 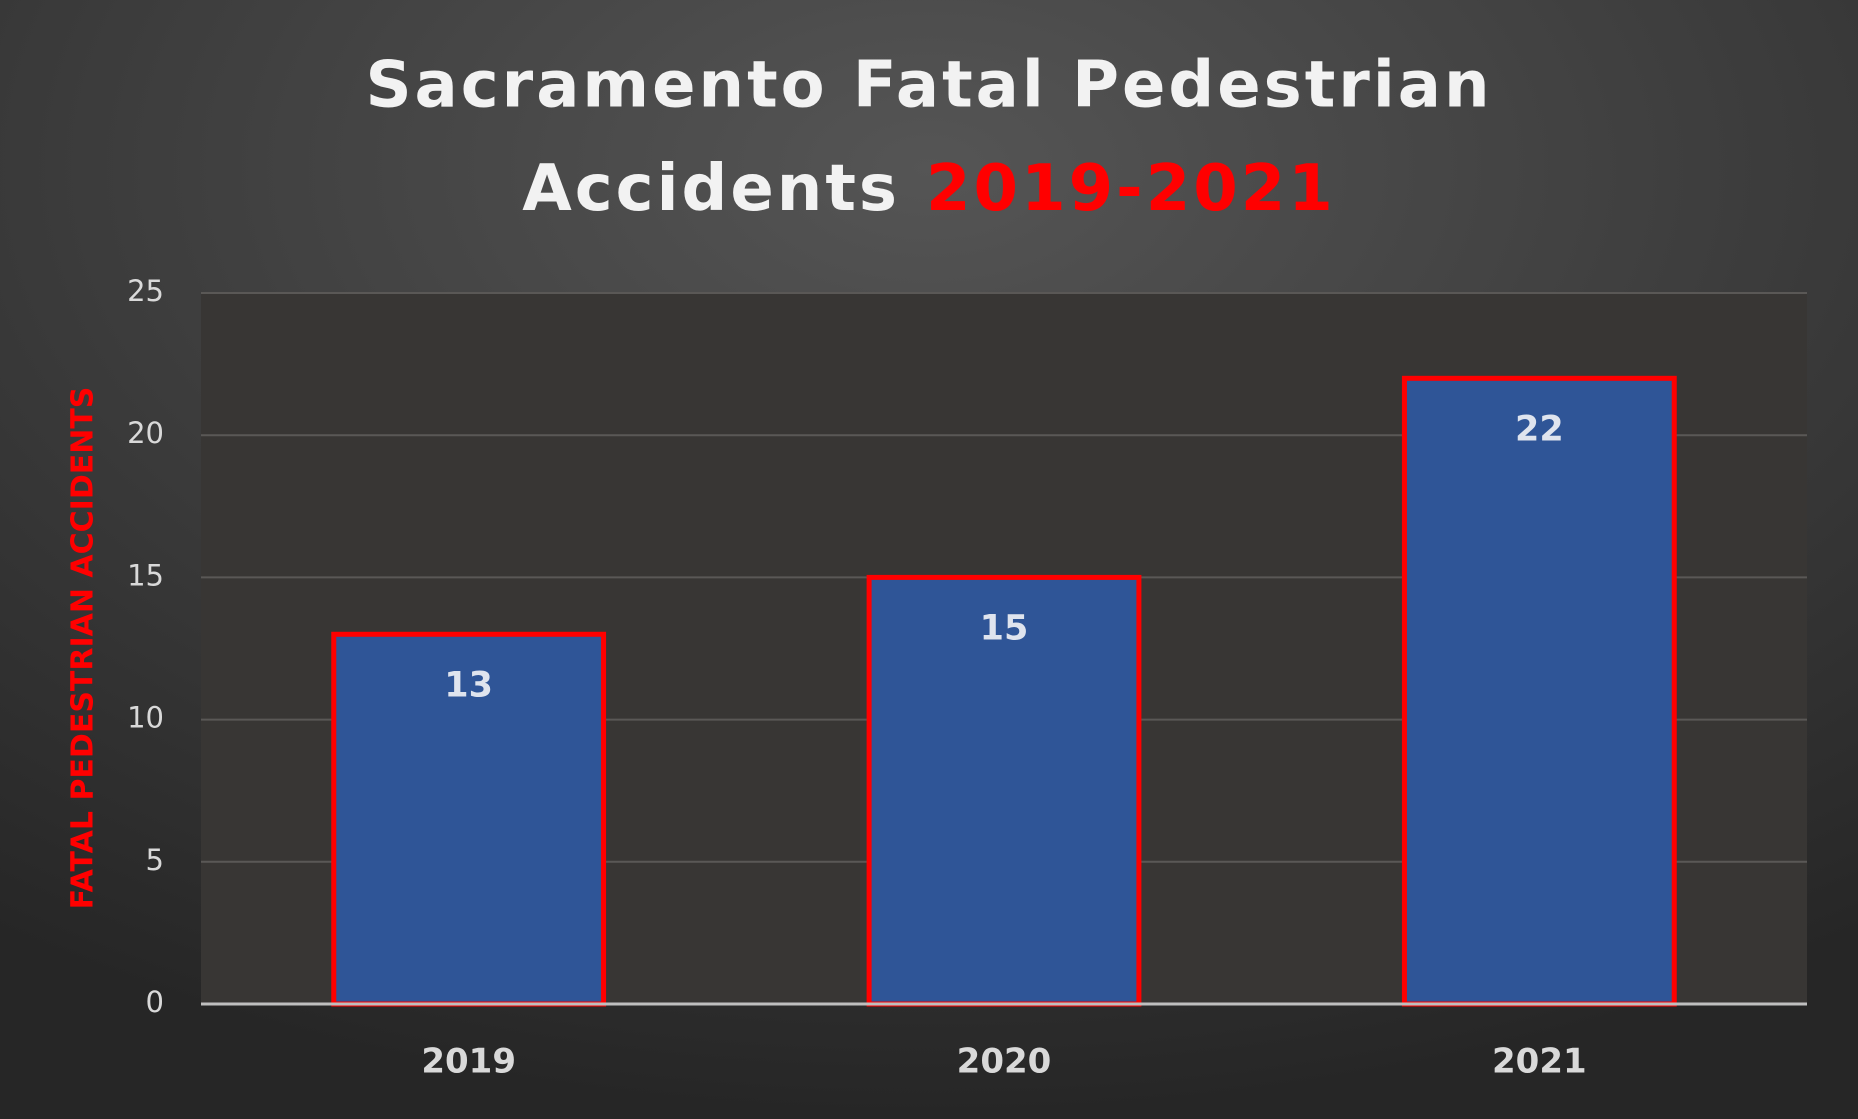 What do you see at coordinates (1539, 1062) in the screenshot?
I see `x-tick-label: 2021` at bounding box center [1539, 1062].